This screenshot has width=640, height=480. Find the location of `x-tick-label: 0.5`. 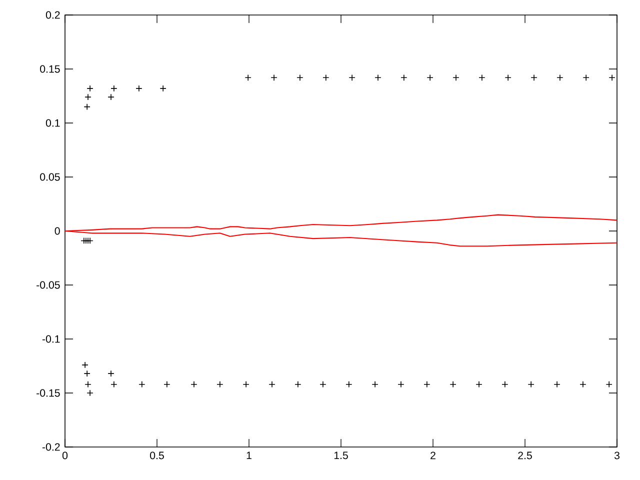

x-tick-label: 0.5 is located at coordinates (157, 456).